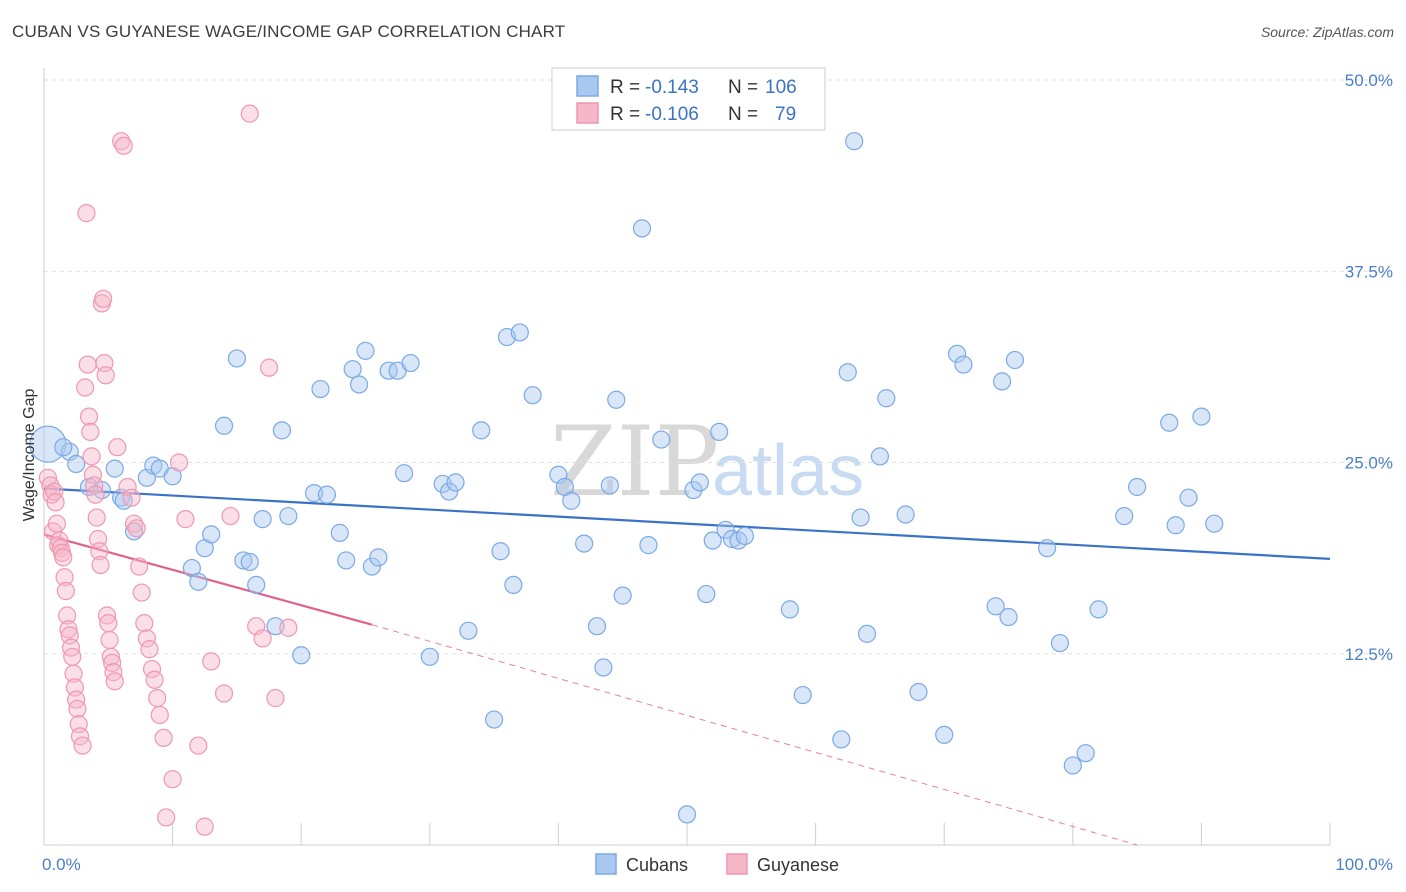 The width and height of the screenshot is (1406, 892). I want to click on y-tick-label: 50.0%, so click(1369, 80).